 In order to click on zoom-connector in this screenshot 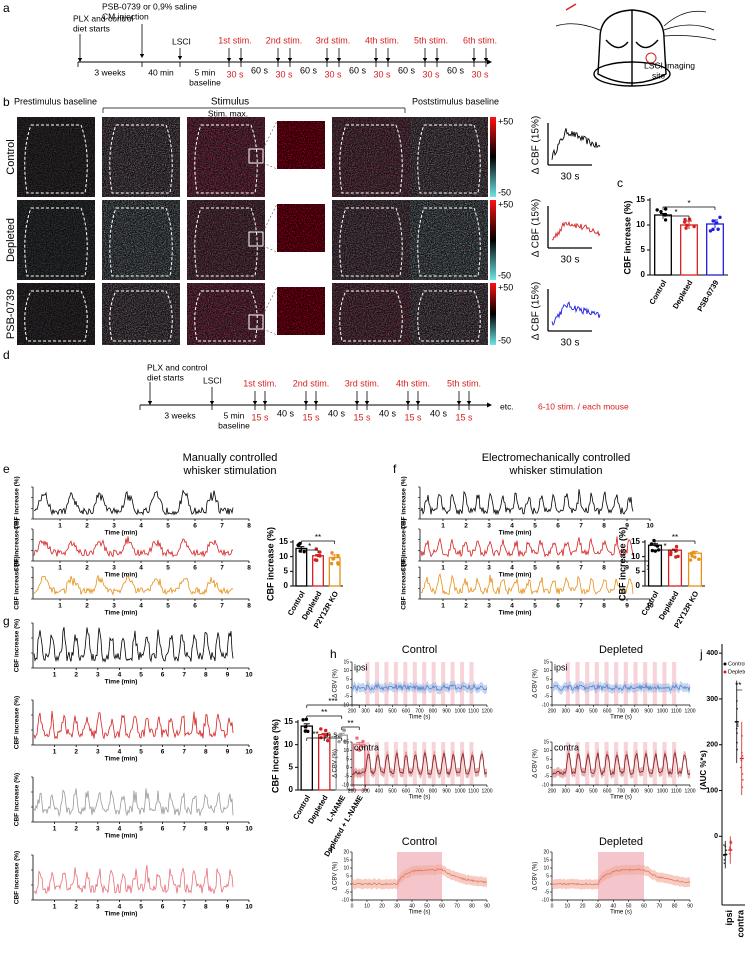, I will do `click(270, 301)`.